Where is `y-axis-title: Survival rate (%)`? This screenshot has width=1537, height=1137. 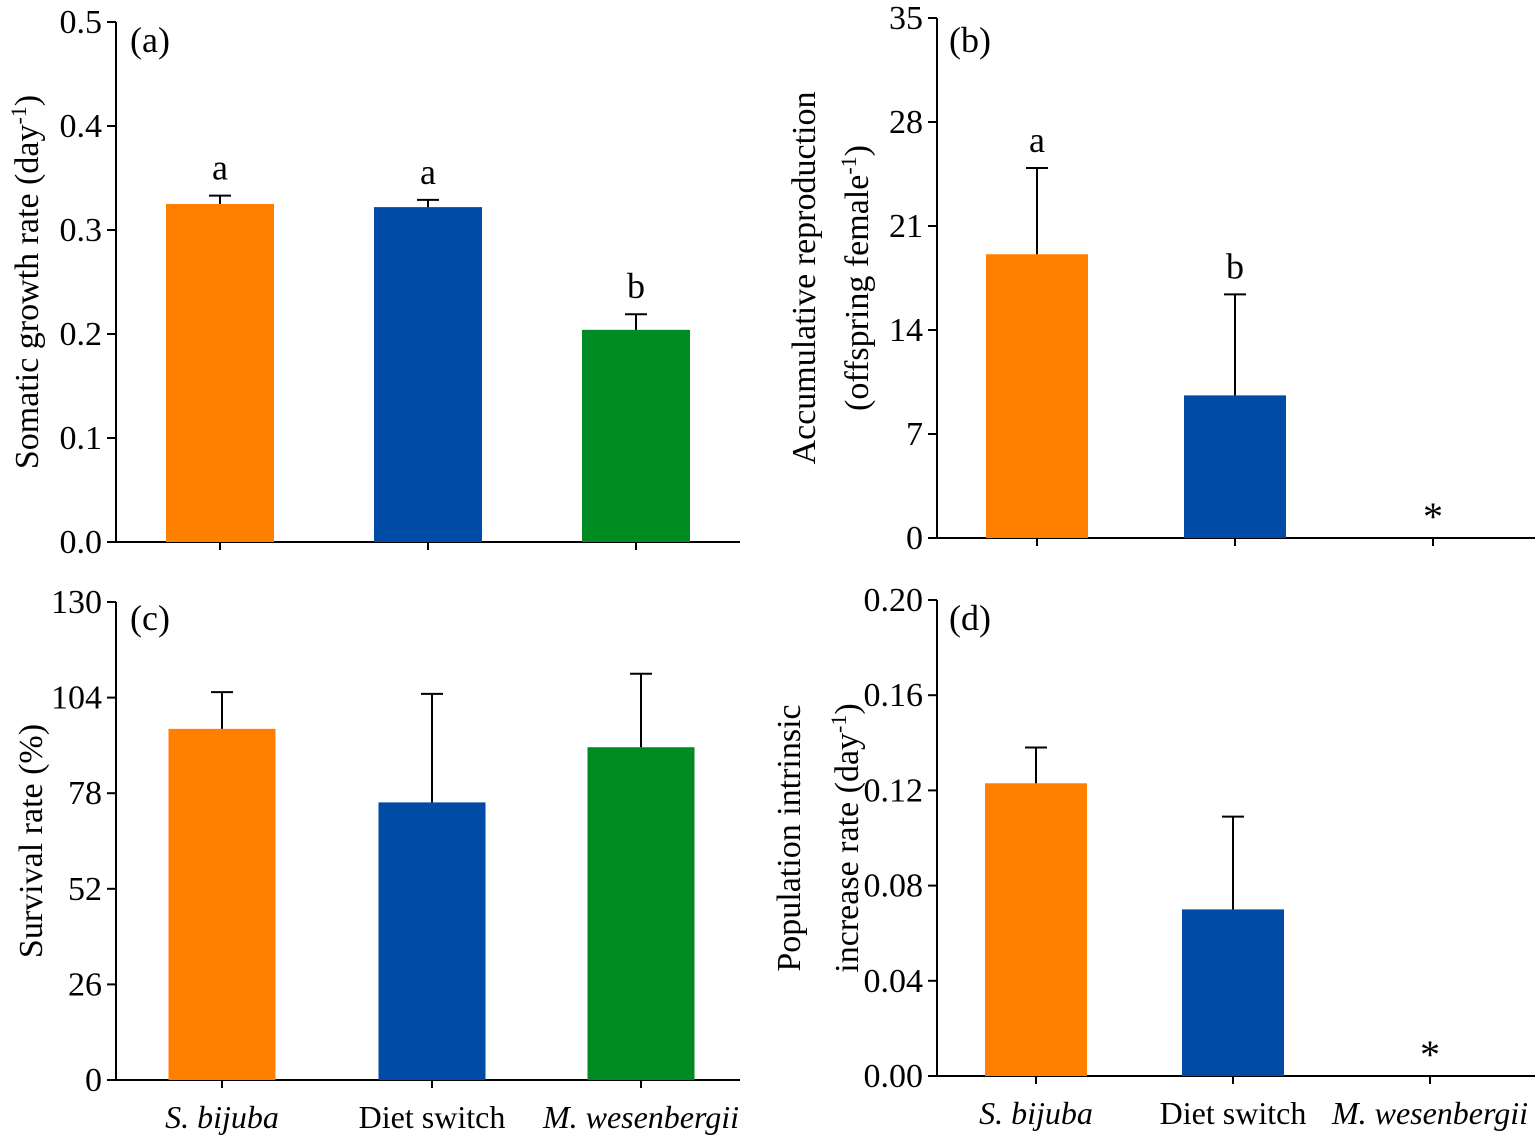
y-axis-title: Survival rate (%) is located at coordinates (31, 841).